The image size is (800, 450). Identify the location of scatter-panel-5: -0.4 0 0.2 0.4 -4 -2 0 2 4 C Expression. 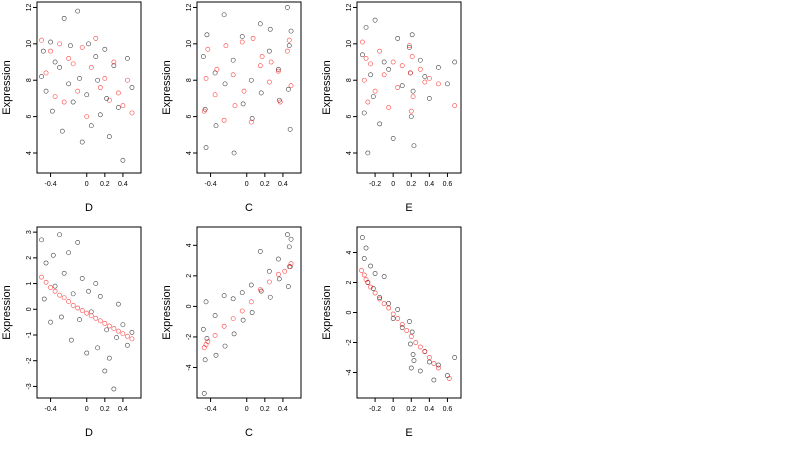
(231, 332).